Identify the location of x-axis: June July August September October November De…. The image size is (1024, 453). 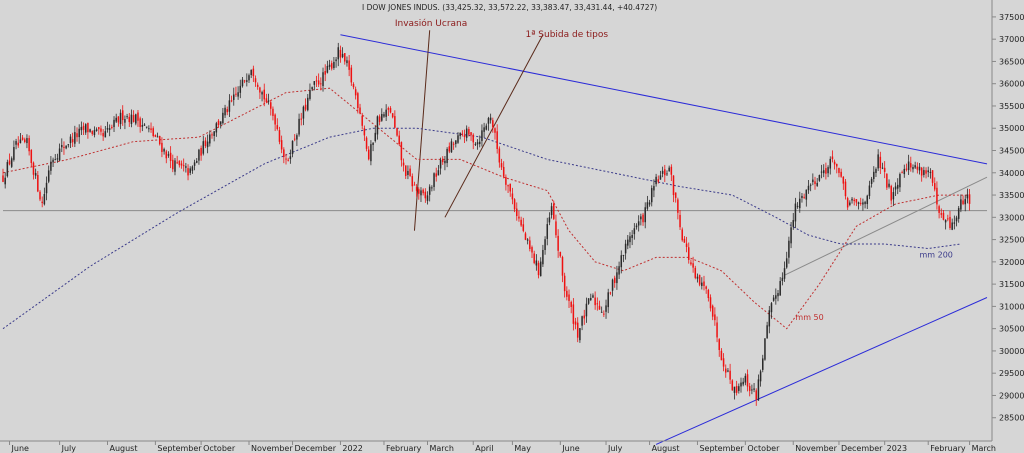
(502, 447).